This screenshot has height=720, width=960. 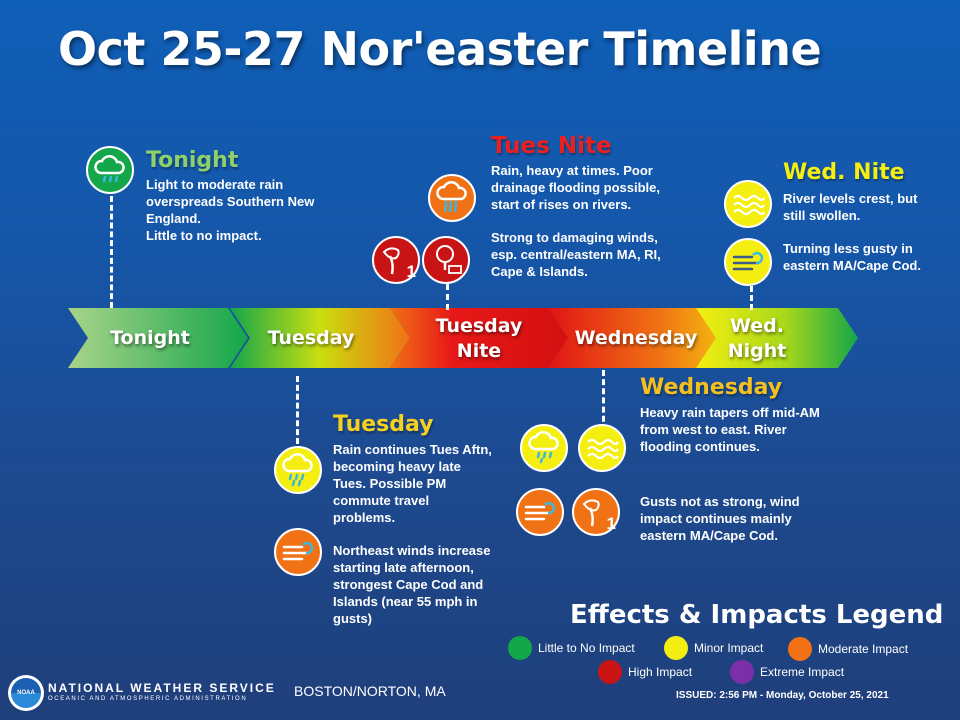 I want to click on timeline-segment-tuesday-nite, so click(x=479, y=338).